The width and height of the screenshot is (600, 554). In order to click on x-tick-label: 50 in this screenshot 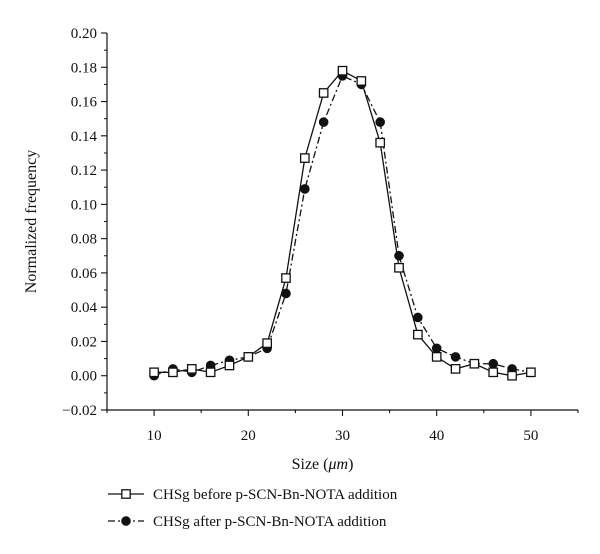, I will do `click(530, 436)`.